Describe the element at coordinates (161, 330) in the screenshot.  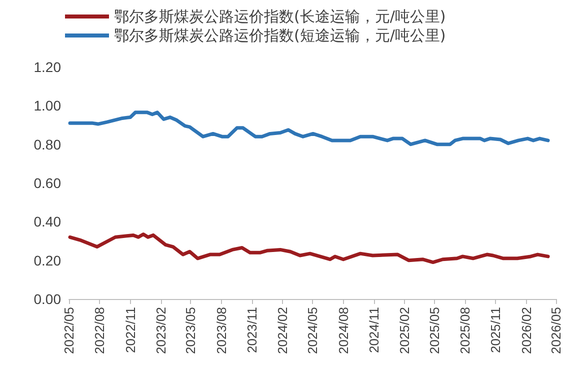
I see `x-tick-label: 2023/02` at that location.